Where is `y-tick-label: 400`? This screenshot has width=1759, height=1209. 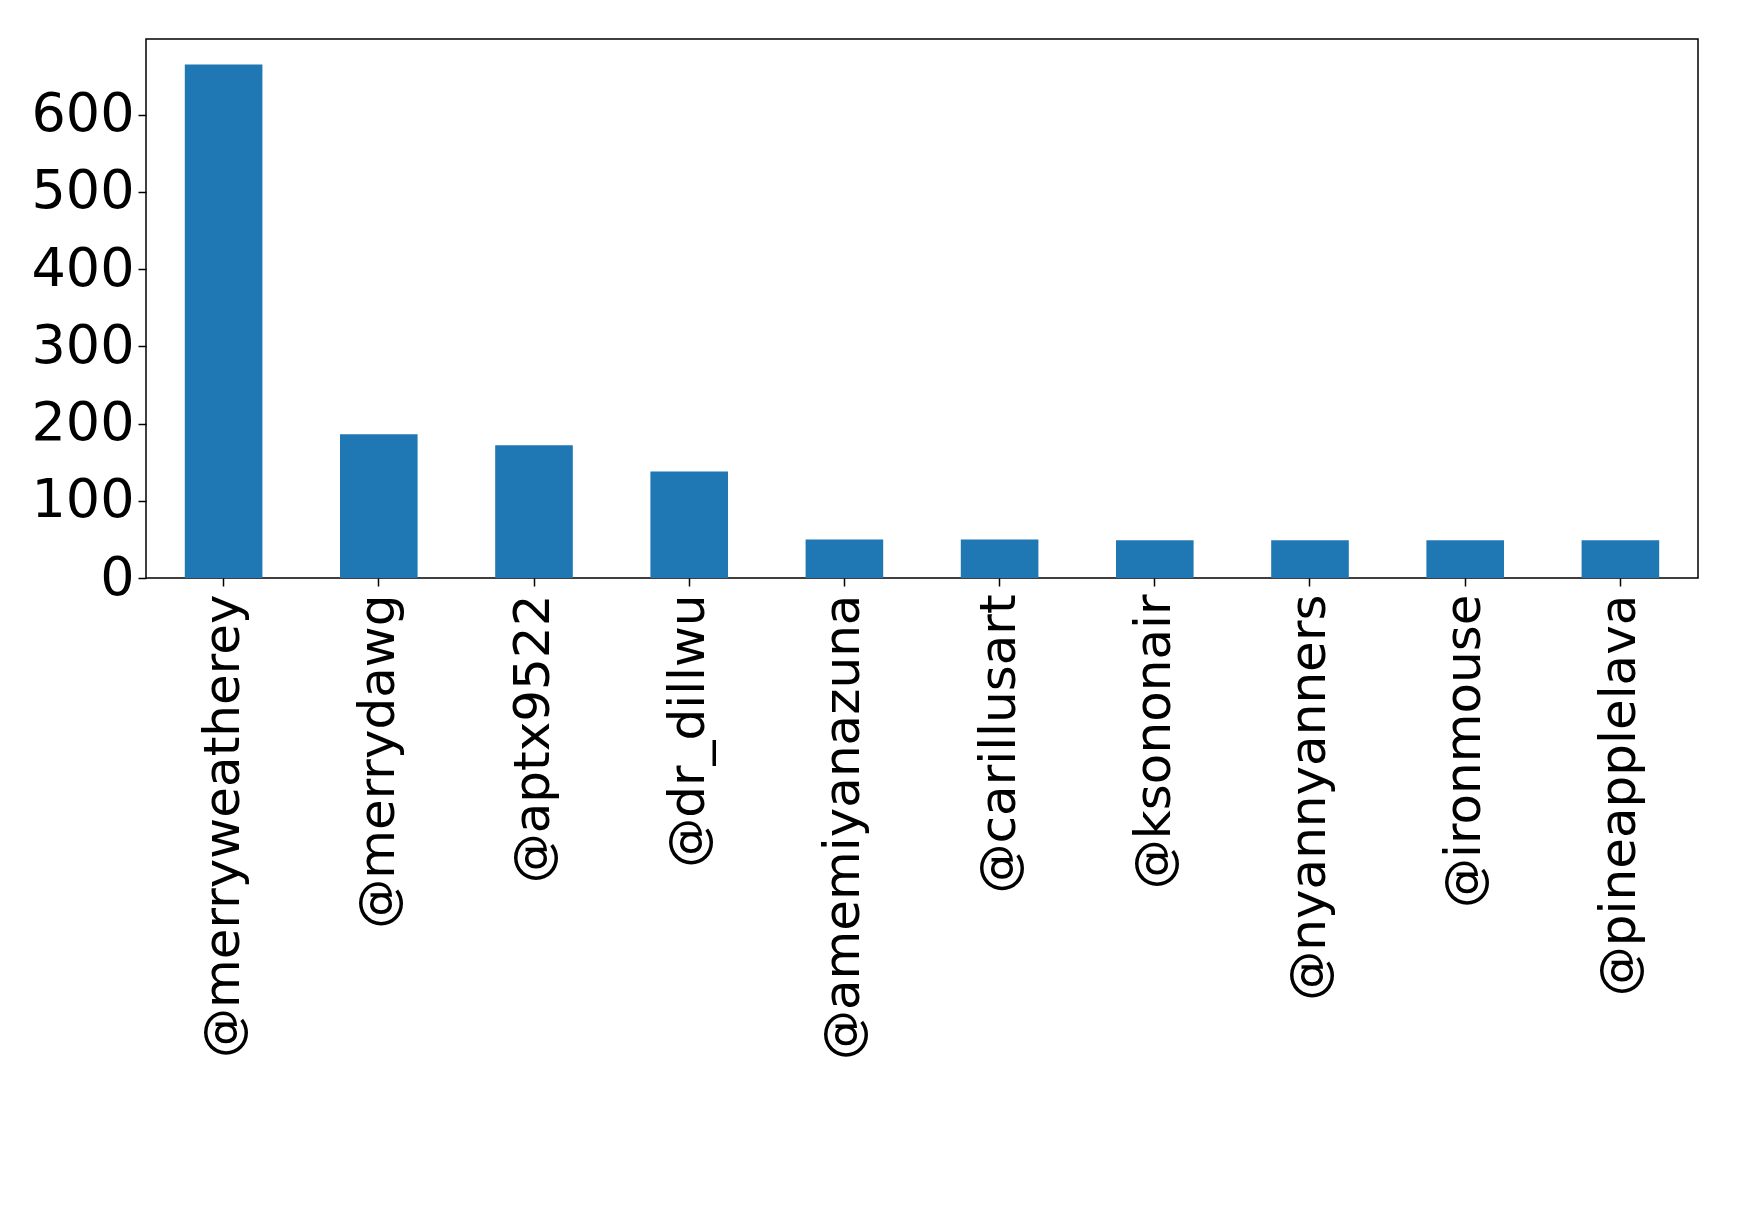 y-tick-label: 400 is located at coordinates (83, 267).